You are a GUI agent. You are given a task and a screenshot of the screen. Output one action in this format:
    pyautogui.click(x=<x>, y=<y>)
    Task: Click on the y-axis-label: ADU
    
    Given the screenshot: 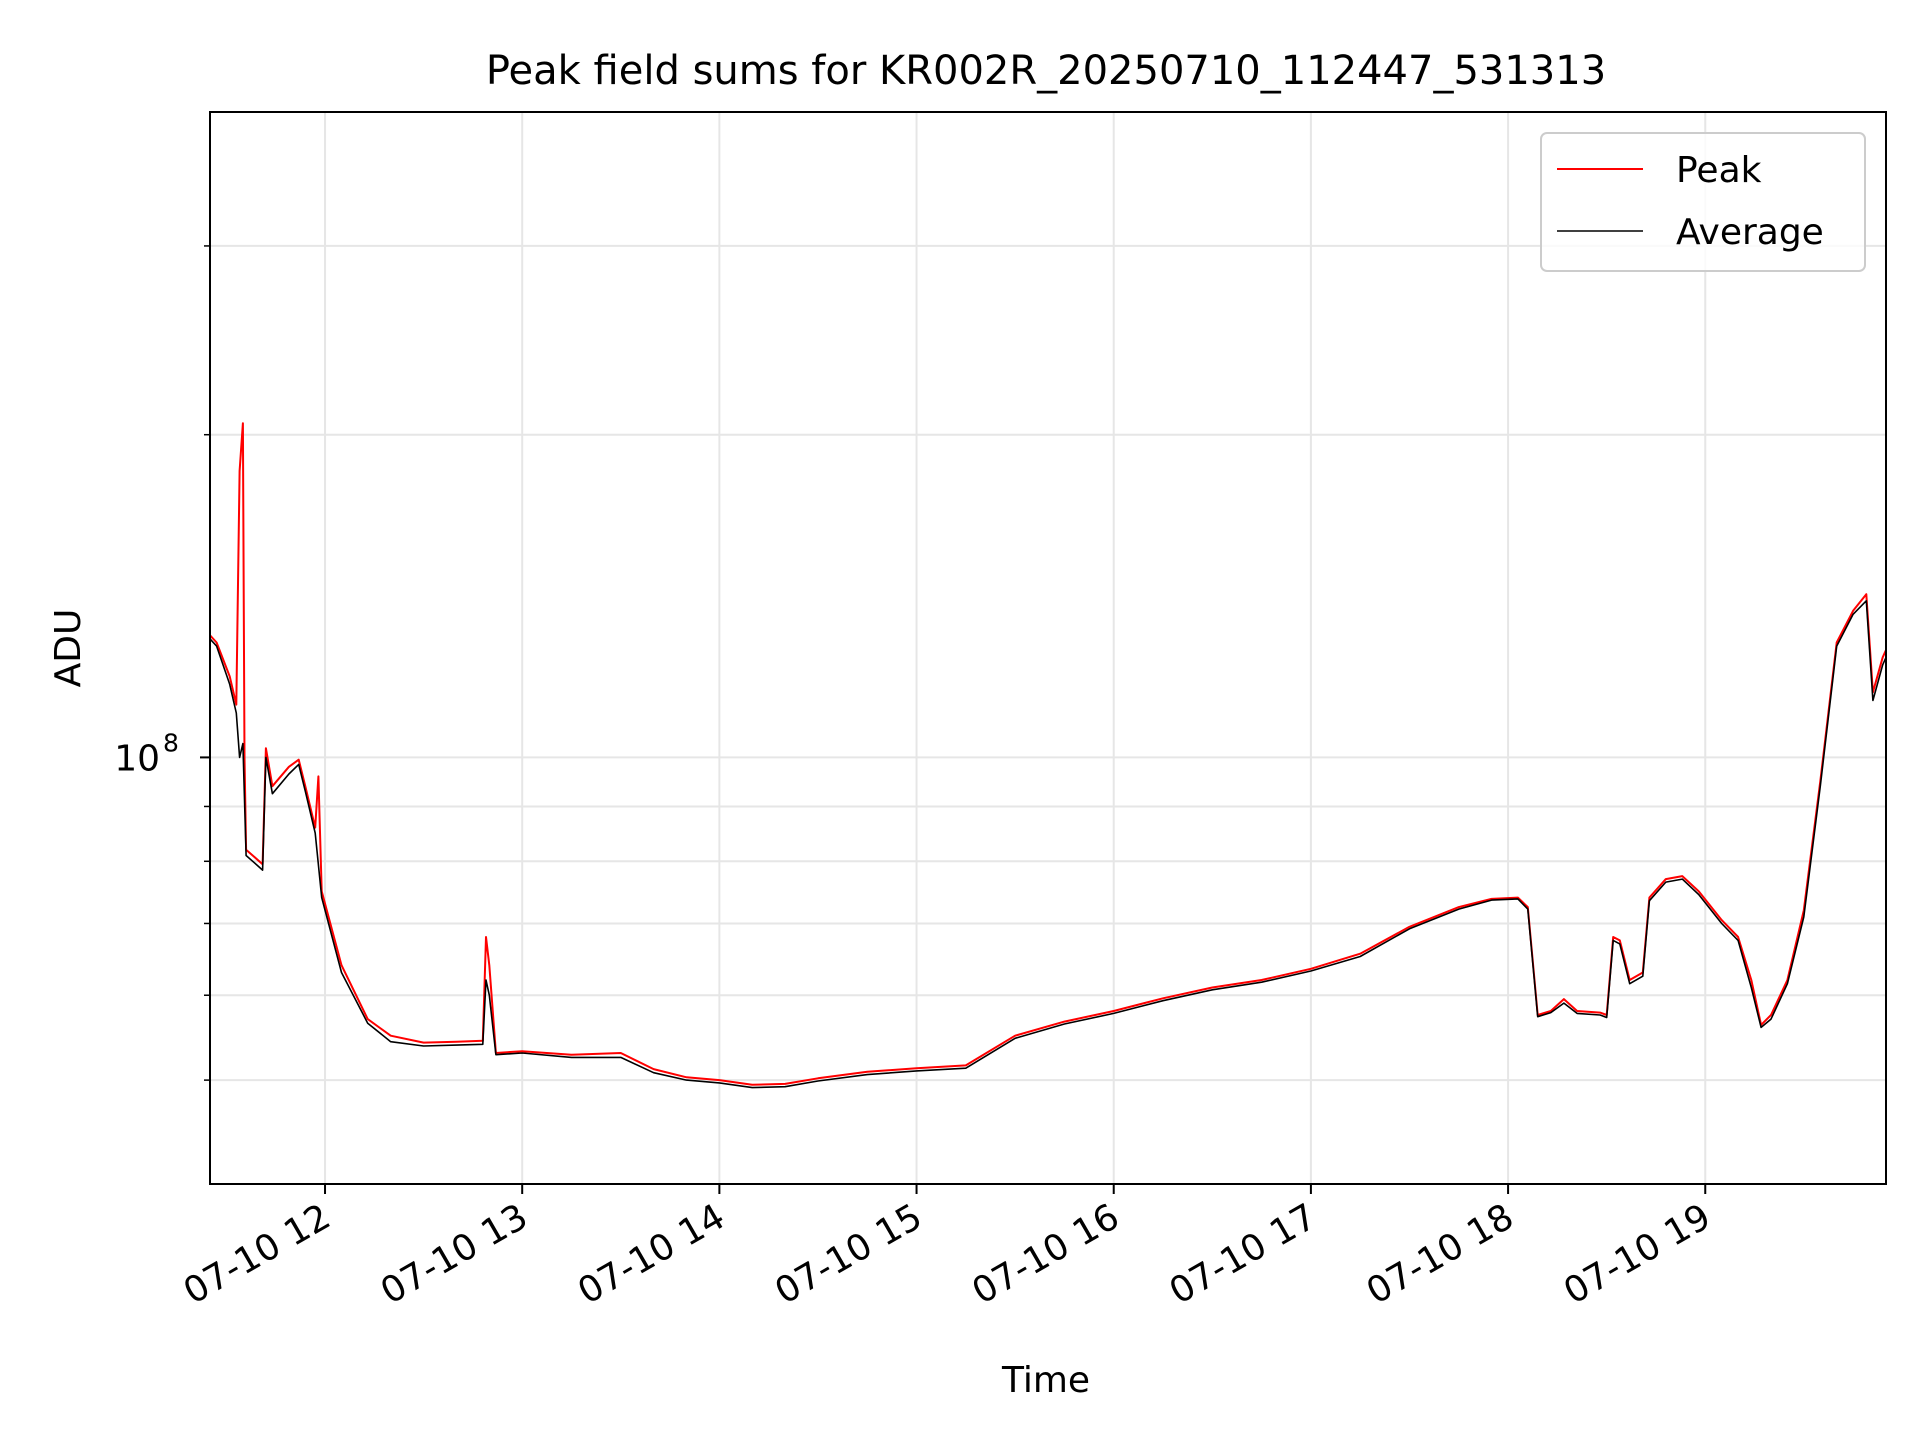 What is the action you would take?
    pyautogui.click(x=68, y=648)
    